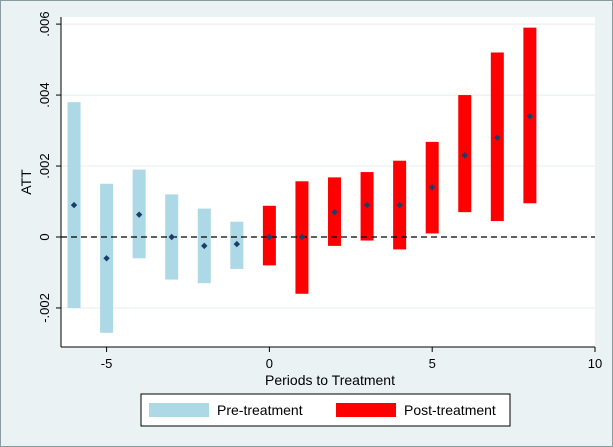 The height and width of the screenshot is (447, 613). Describe the element at coordinates (44, 308) in the screenshot. I see `y-tick-label: -.002` at that location.